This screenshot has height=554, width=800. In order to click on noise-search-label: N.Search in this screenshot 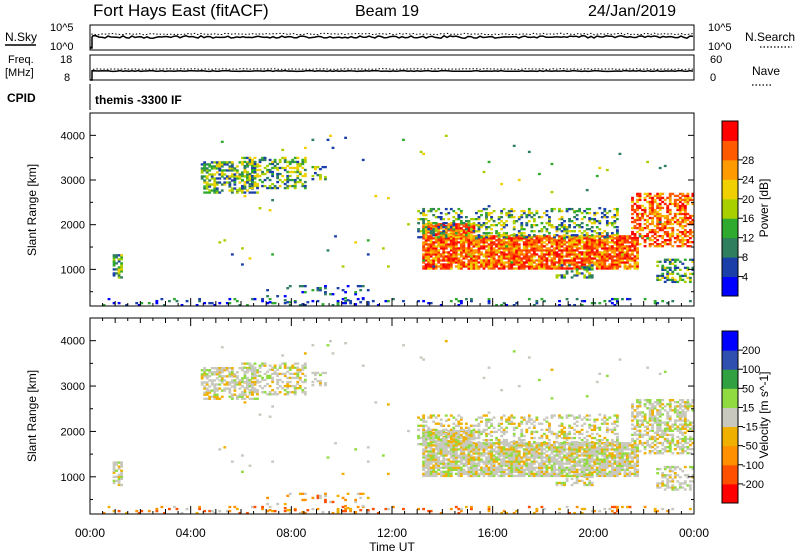, I will do `click(770, 37)`.